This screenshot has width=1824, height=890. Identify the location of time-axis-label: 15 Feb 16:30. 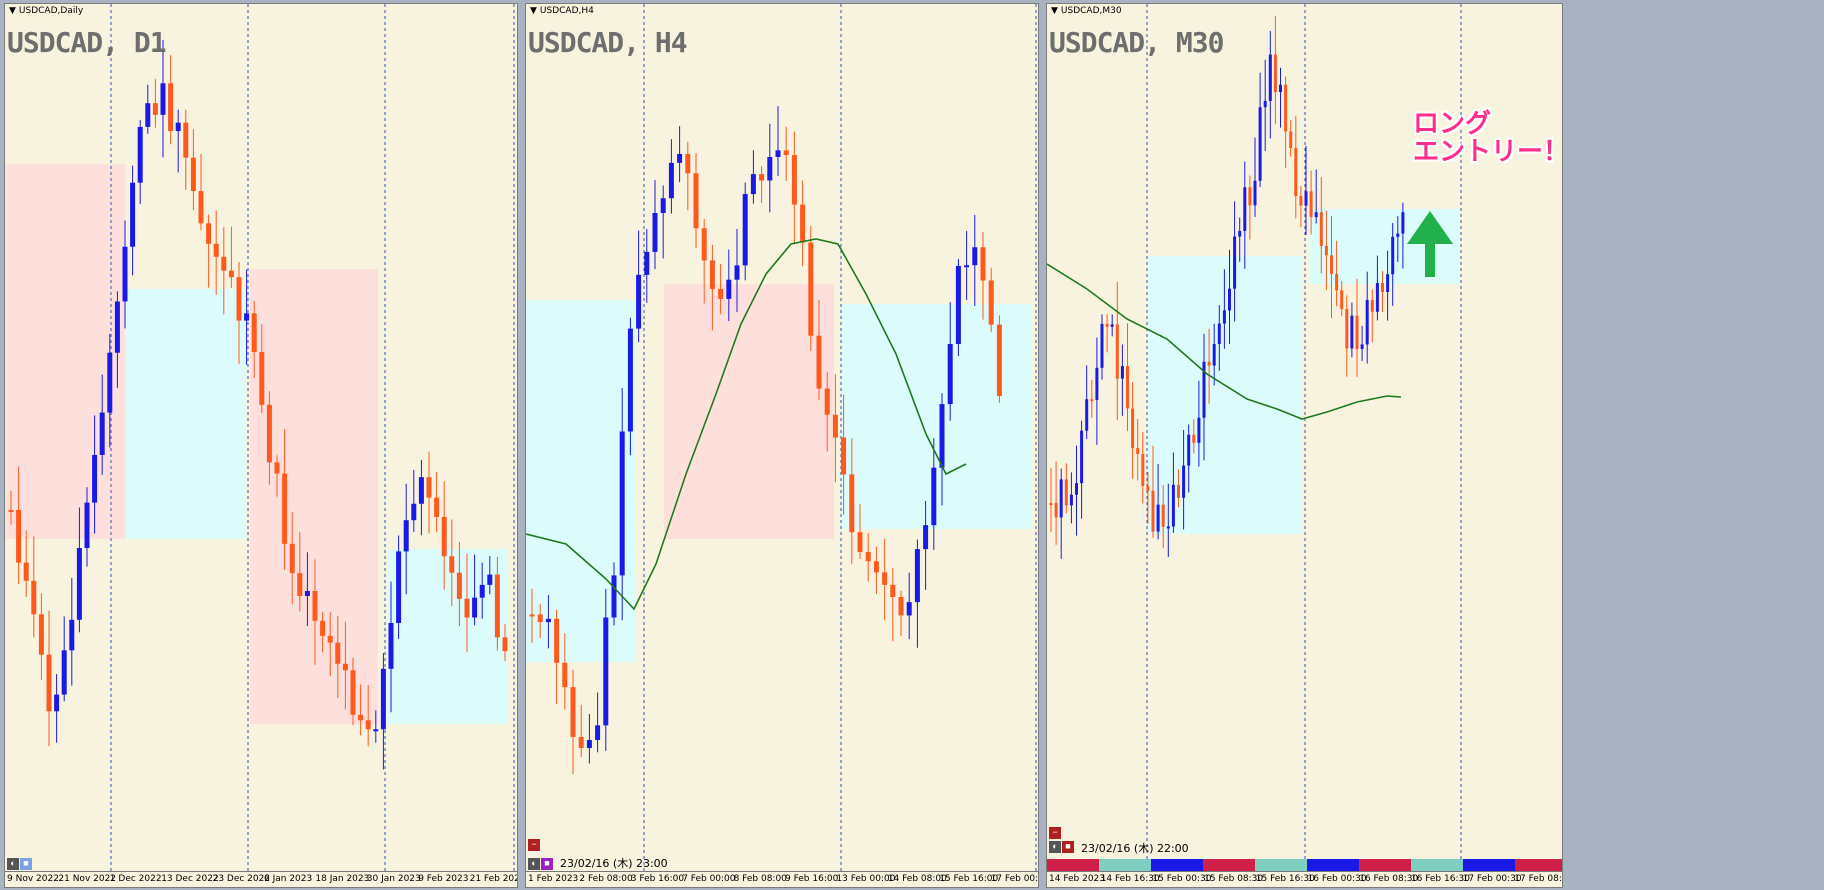
(1285, 879).